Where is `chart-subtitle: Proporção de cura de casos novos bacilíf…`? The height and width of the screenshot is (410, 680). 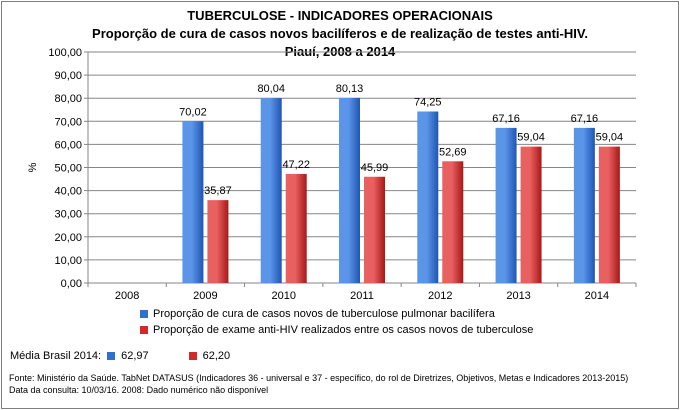 chart-subtitle: Proporção de cura de casos novos bacilíf… is located at coordinates (340, 33).